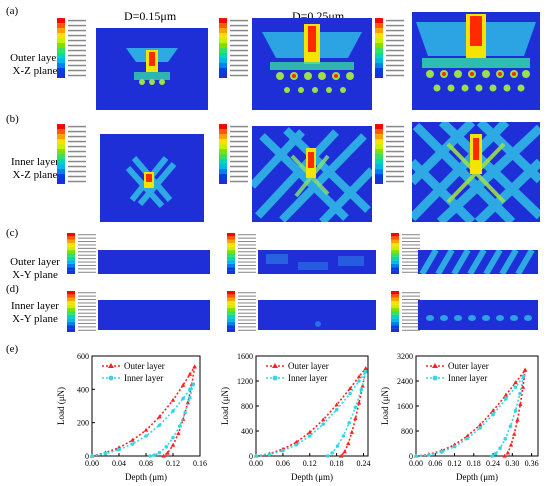 The width and height of the screenshot is (550, 486). Describe the element at coordinates (312, 174) in the screenshot. I see `fem-contour-b2` at that location.